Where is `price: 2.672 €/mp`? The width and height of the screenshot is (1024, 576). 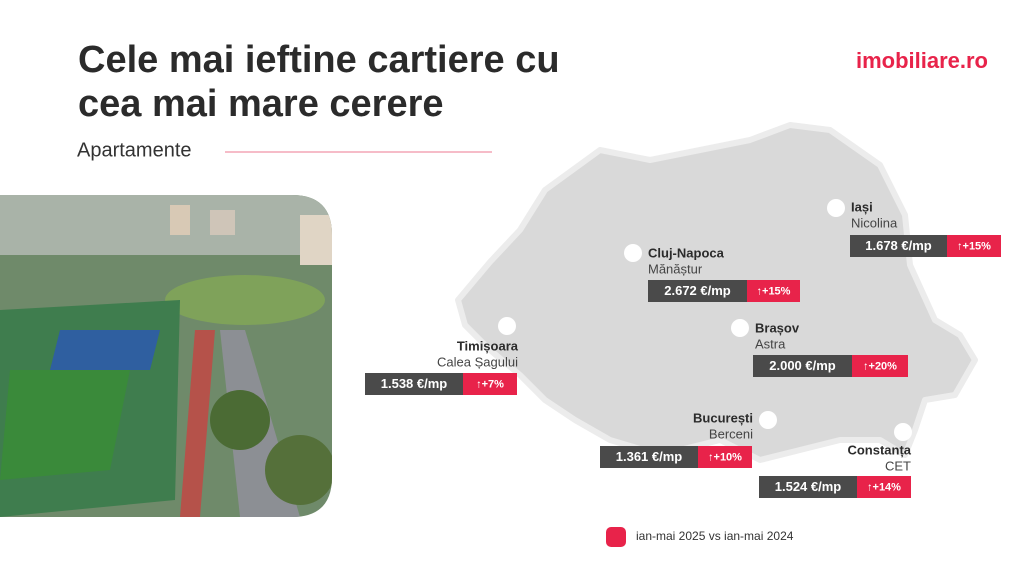
price: 2.672 €/mp is located at coordinates (697, 290).